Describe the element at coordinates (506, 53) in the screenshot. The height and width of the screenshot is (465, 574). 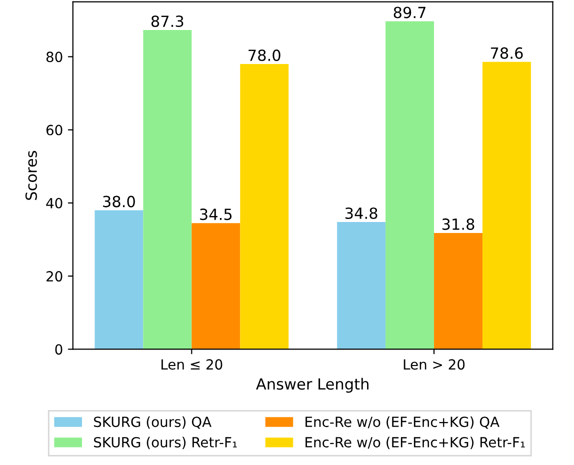
I see `data-label: 78.6` at that location.